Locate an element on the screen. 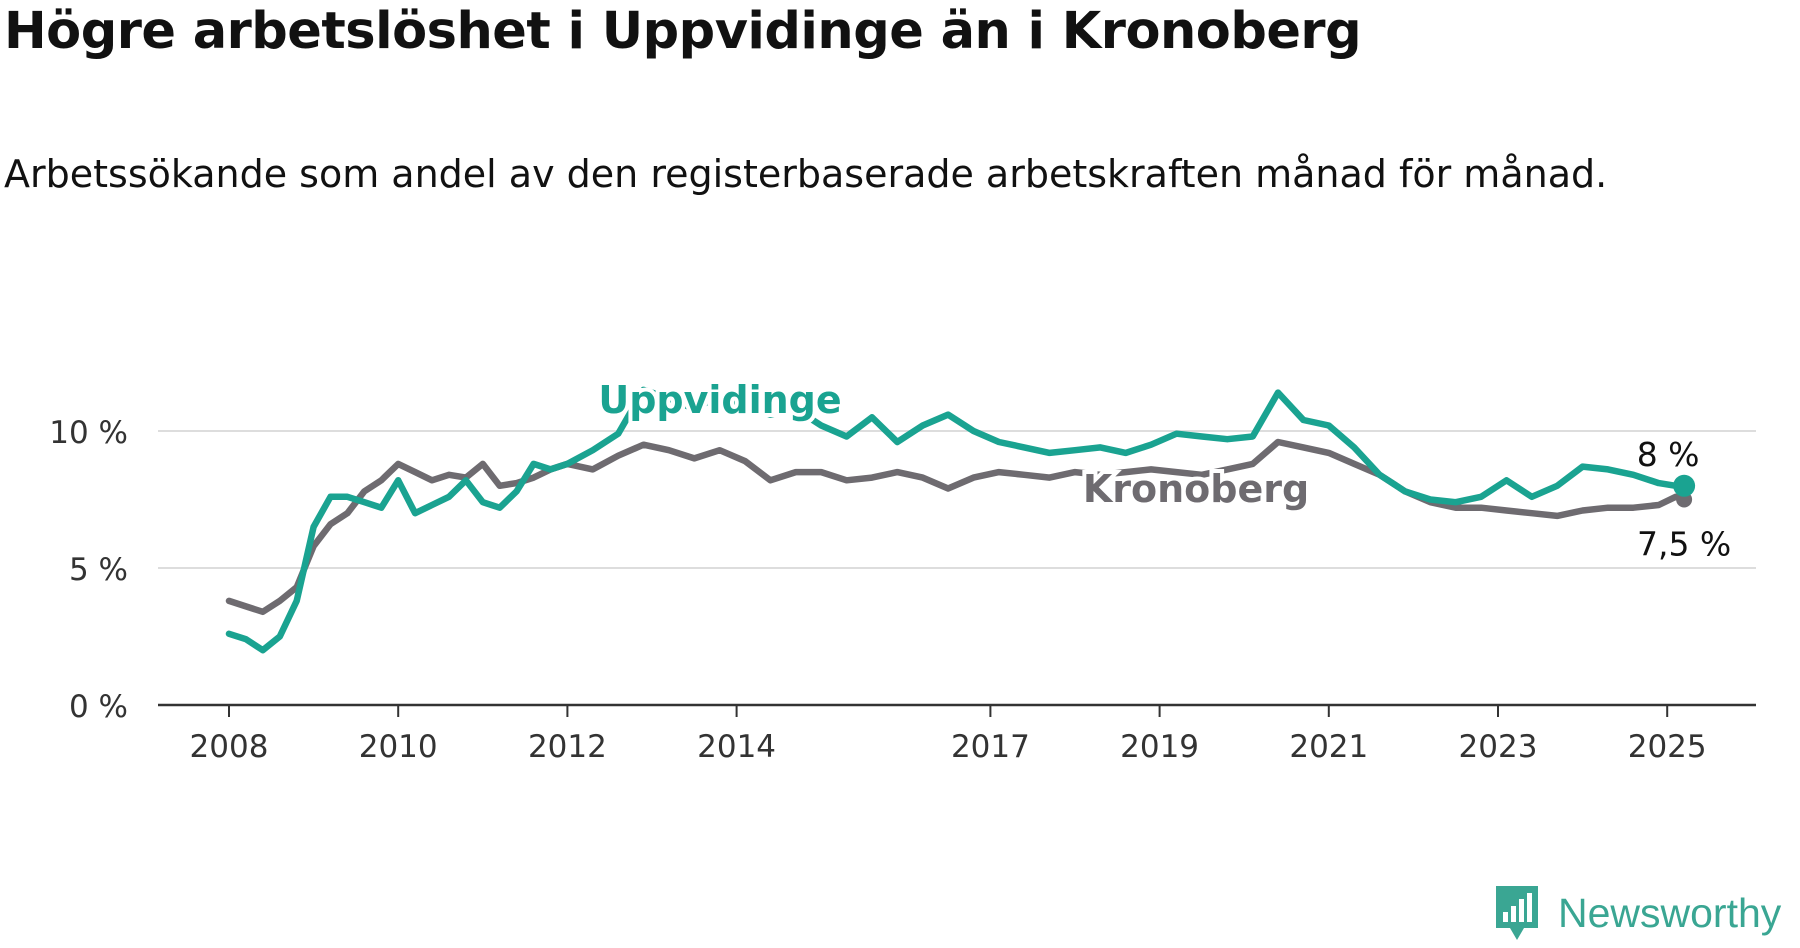  x-tick-label: 2017 is located at coordinates (990, 747).